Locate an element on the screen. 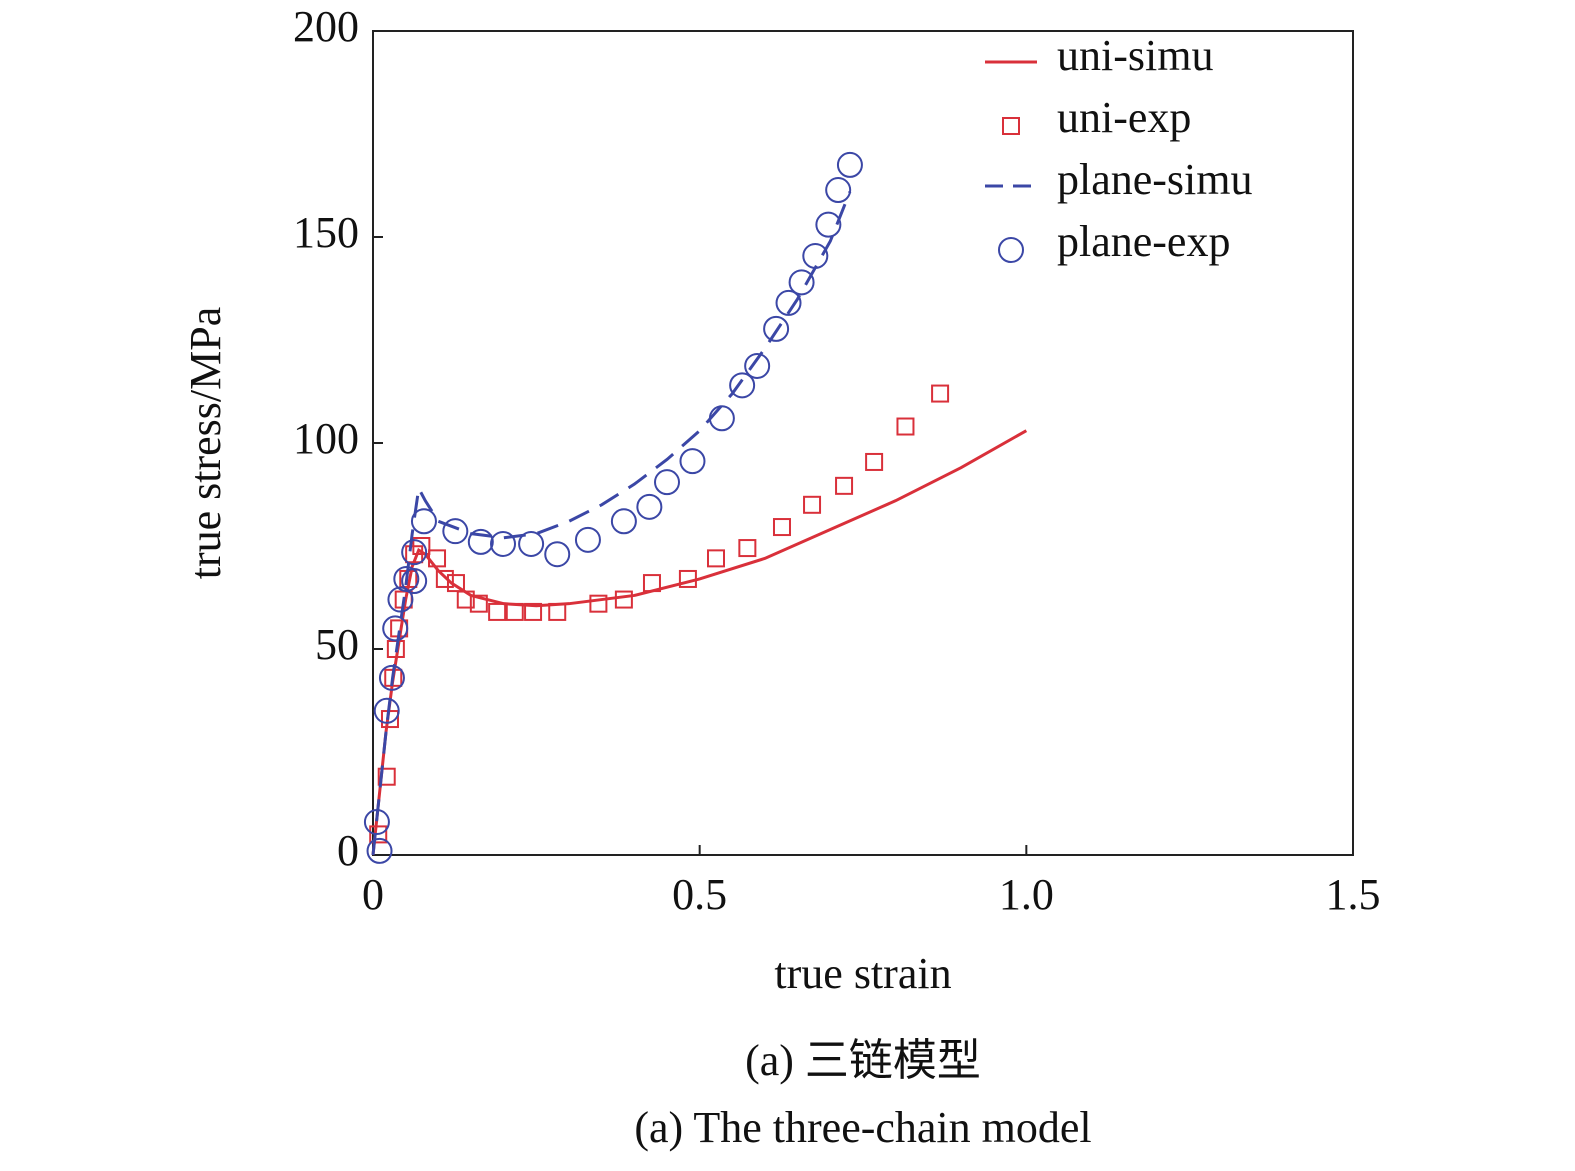 This screenshot has width=1575, height=1171. y-tick-label: 200 is located at coordinates (326, 26).